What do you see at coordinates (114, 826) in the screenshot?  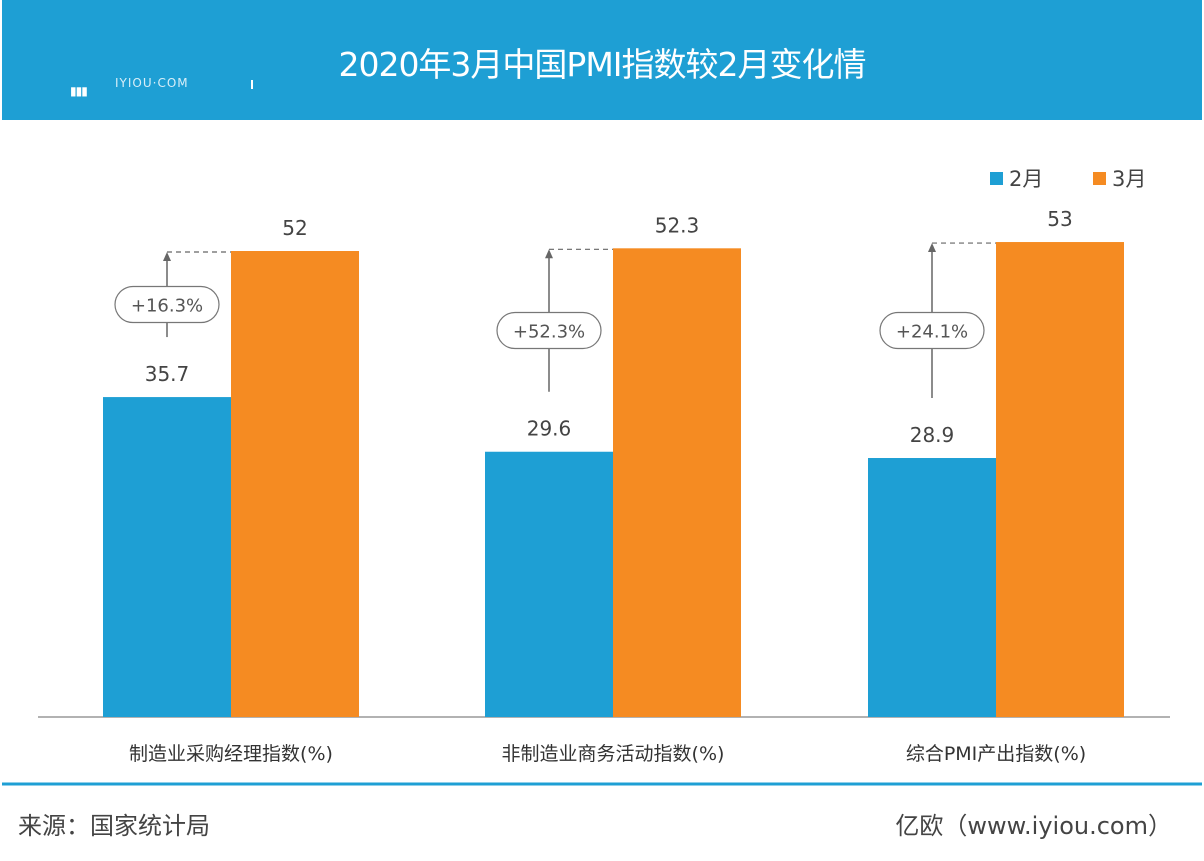 I see `source-note: 来源：国家统计局` at bounding box center [114, 826].